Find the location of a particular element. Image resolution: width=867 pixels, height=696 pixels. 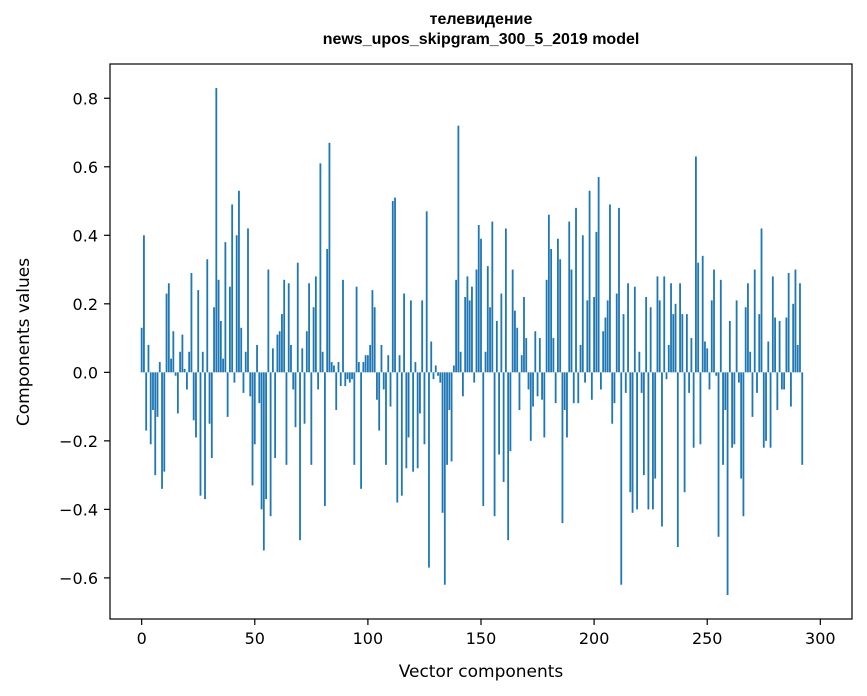

y-tick-label: −0.4 is located at coordinates (78, 509).